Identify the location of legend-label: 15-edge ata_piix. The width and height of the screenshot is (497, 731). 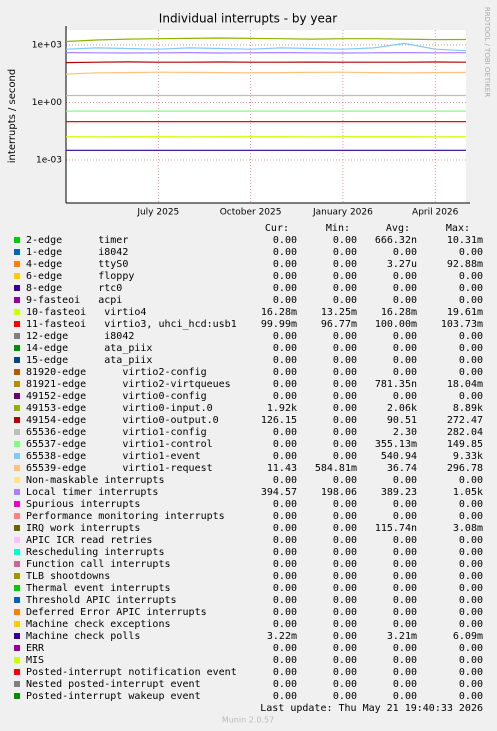
(89, 360).